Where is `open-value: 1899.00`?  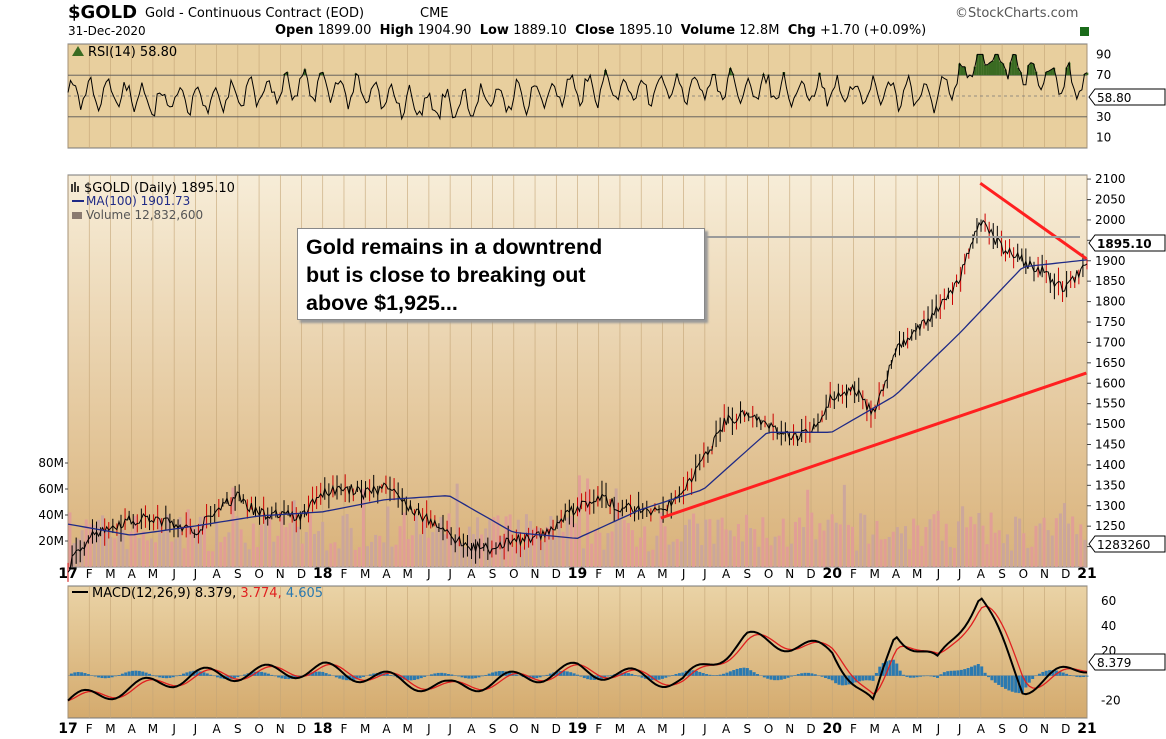 open-value: 1899.00 is located at coordinates (344, 30).